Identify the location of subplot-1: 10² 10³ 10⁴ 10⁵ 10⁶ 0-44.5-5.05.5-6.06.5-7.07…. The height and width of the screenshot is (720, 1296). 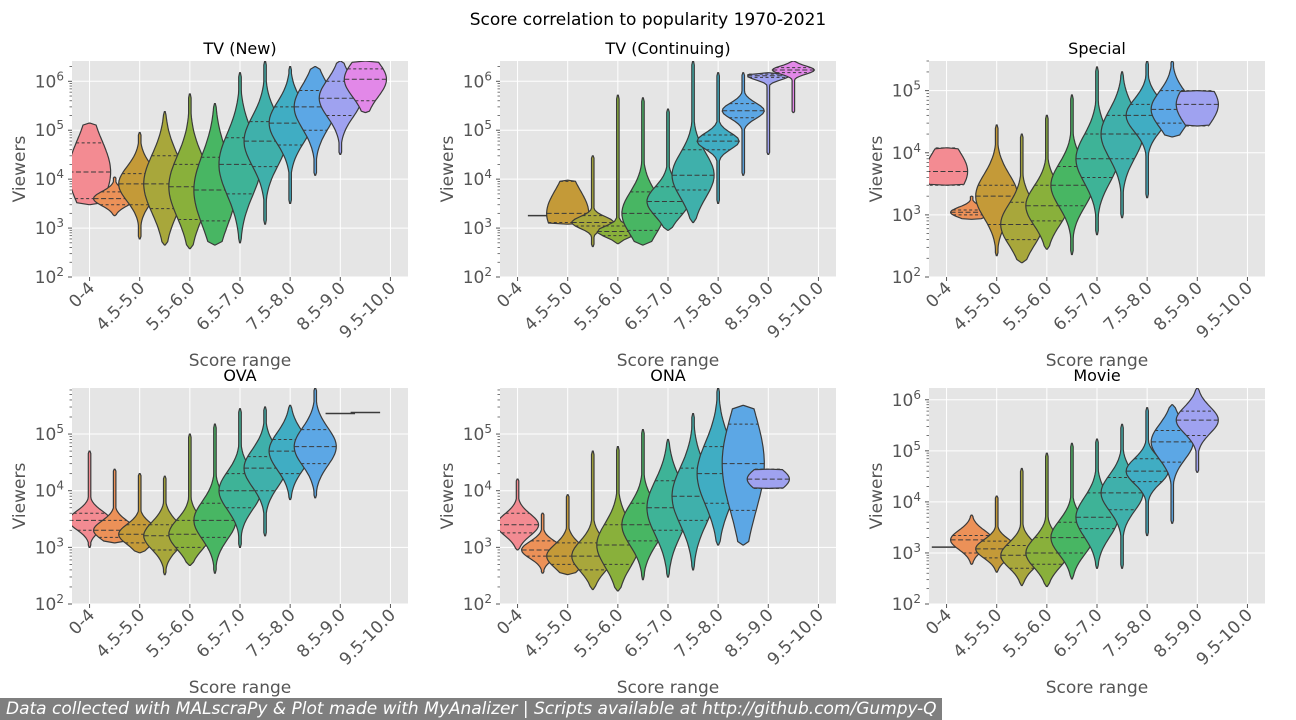
(637, 205).